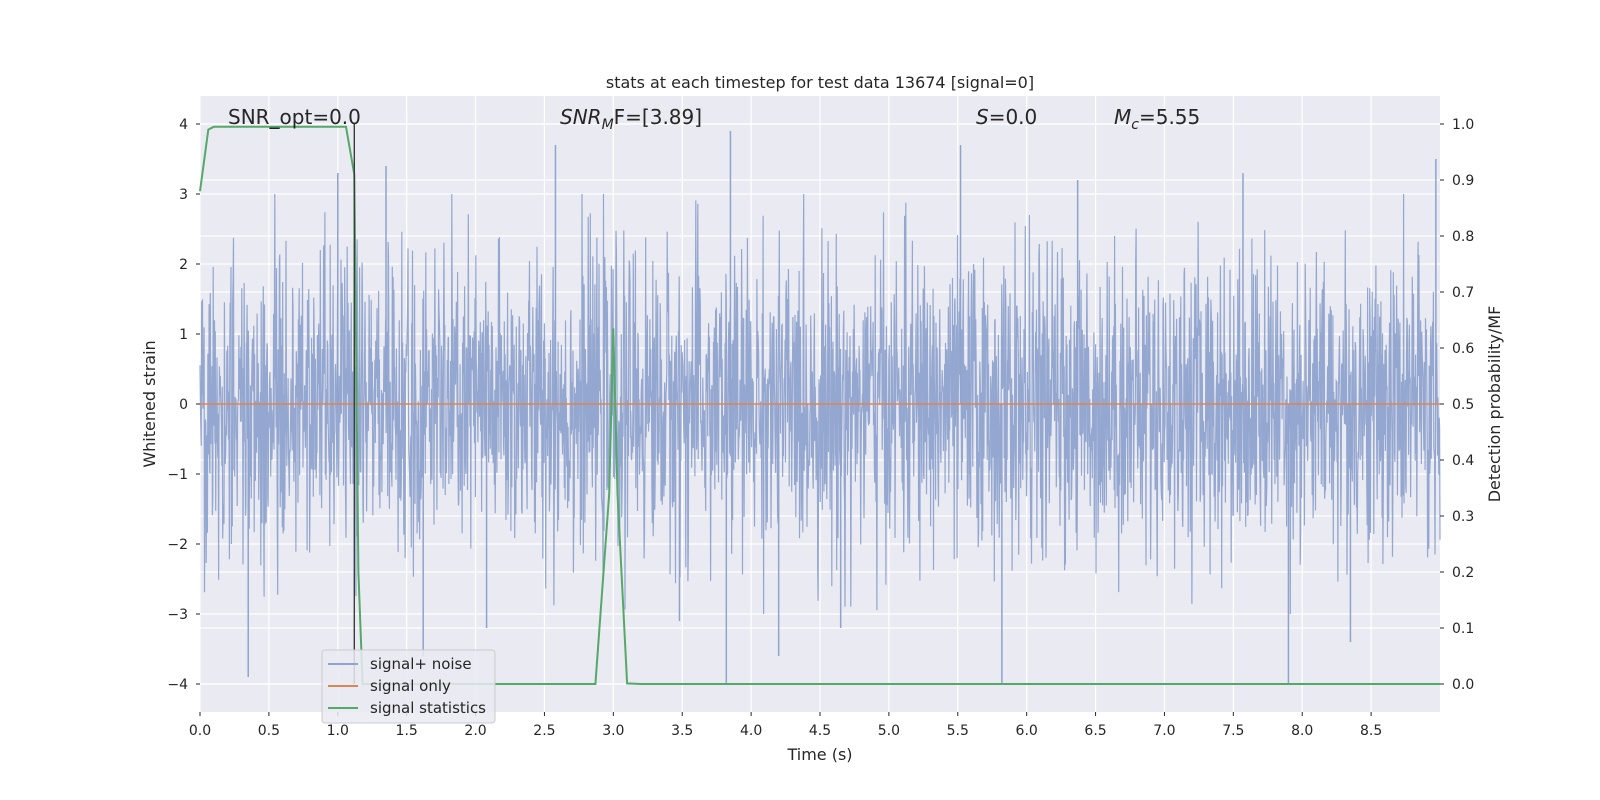 The image size is (1600, 800). What do you see at coordinates (1463, 293) in the screenshot?
I see `y-right-tick-label: 0.7` at bounding box center [1463, 293].